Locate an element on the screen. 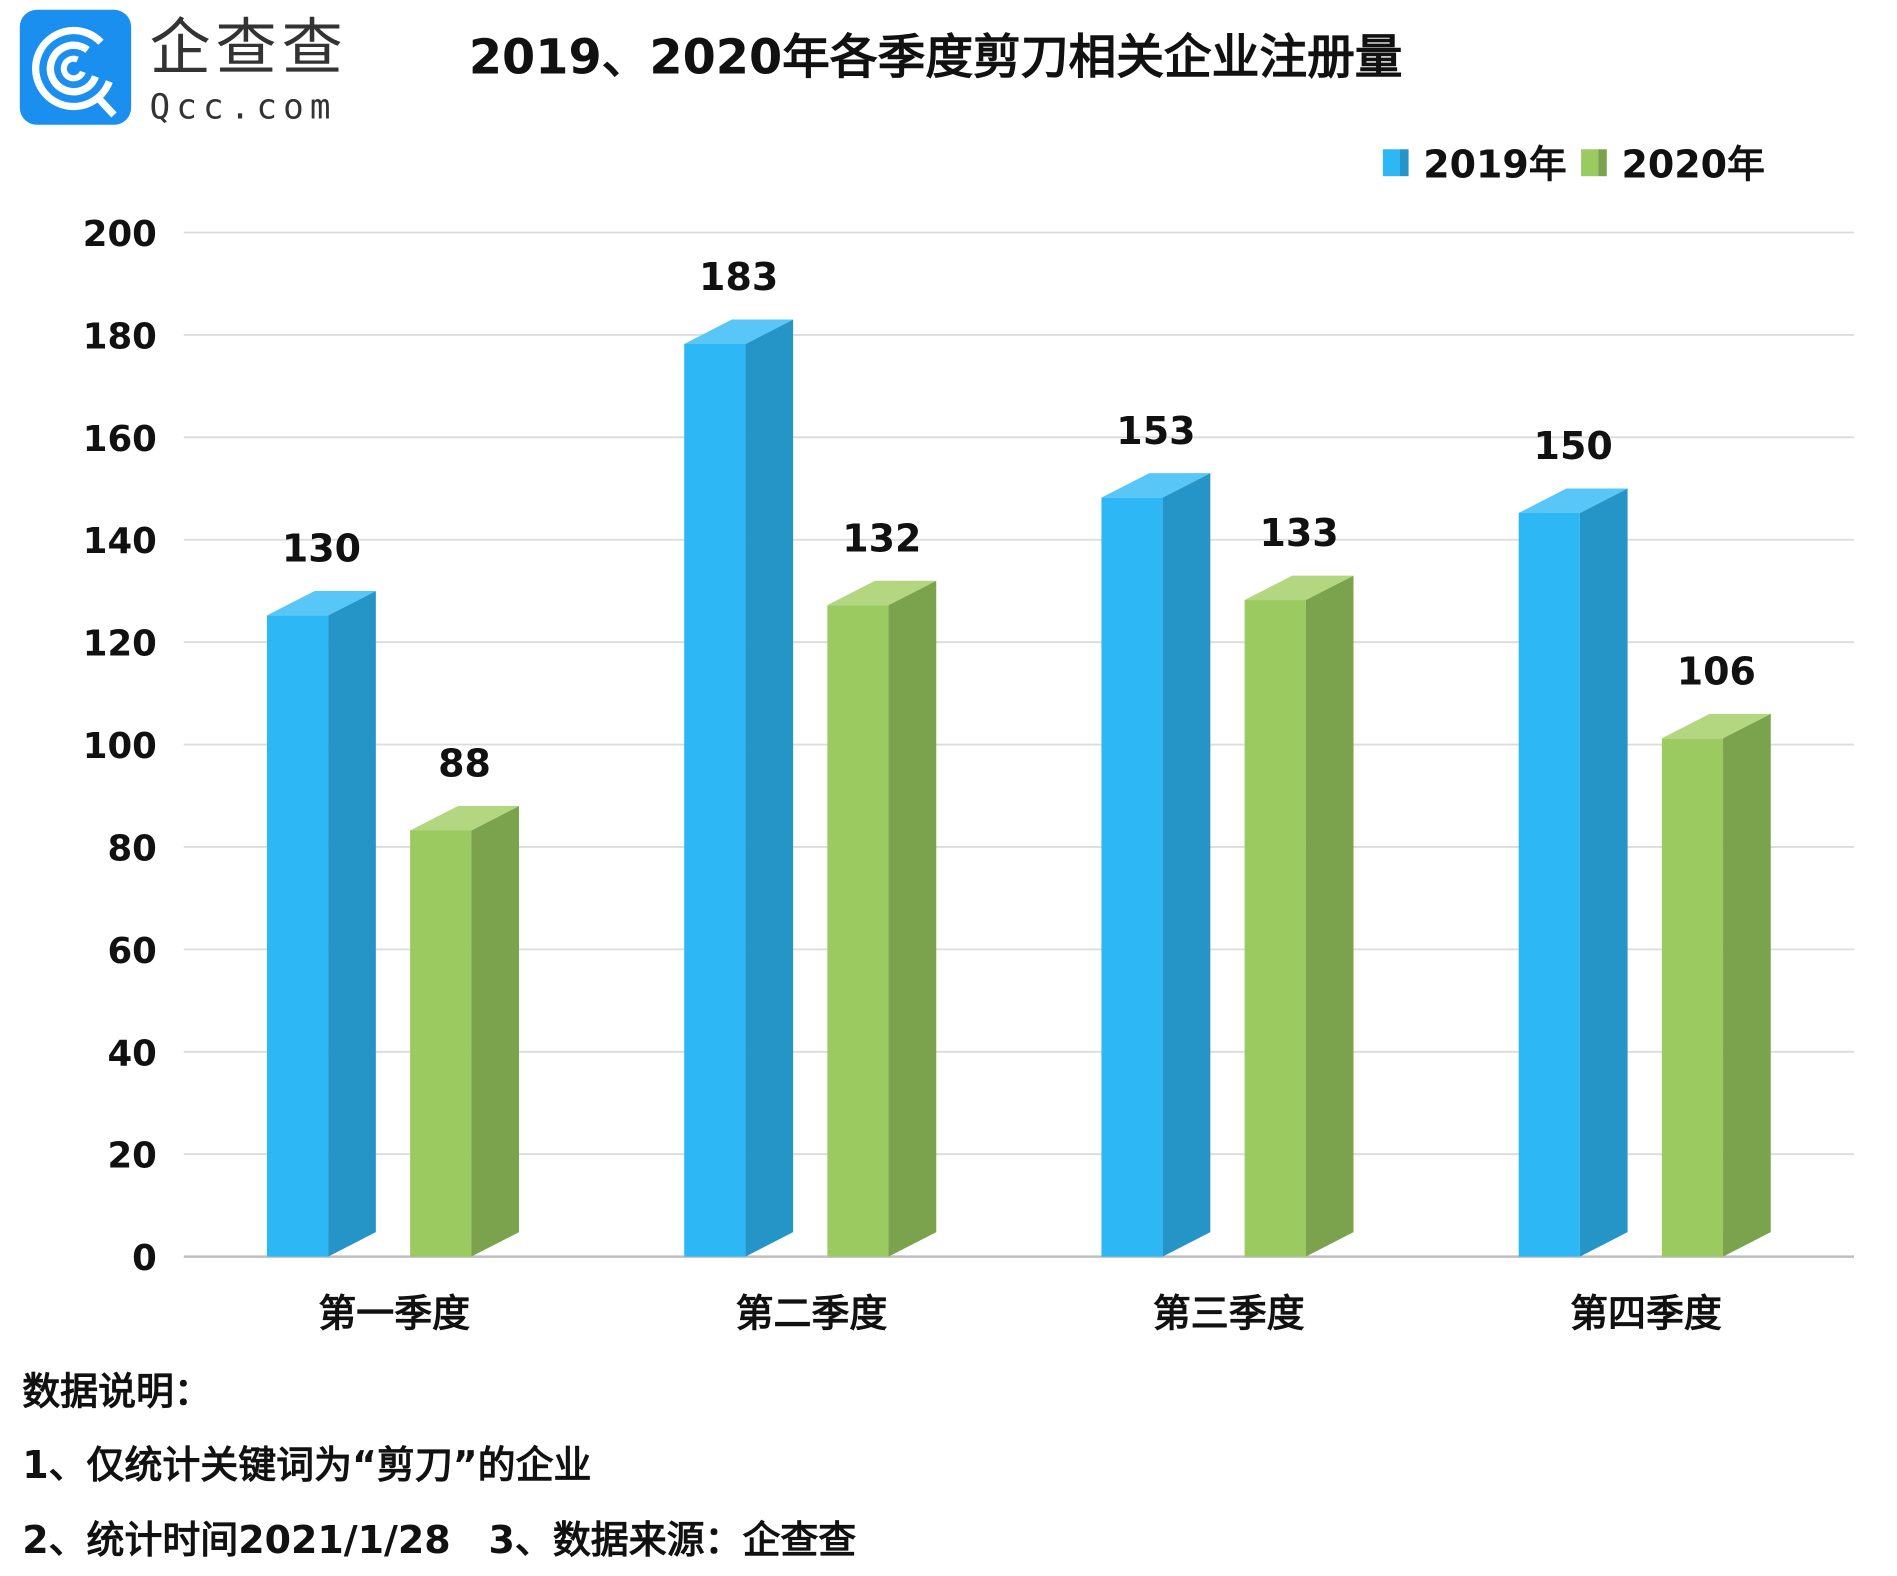  notes-line-1: 1、仅统计关键词为“剪刀”的企业 is located at coordinates (306, 1465).